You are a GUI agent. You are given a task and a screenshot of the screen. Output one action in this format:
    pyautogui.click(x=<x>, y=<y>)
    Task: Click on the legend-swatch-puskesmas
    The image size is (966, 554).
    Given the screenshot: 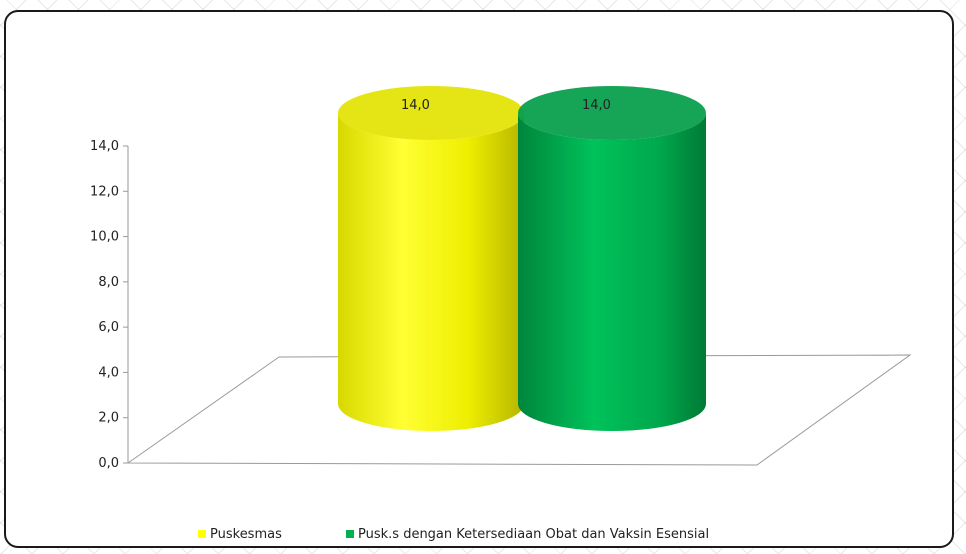 What is the action you would take?
    pyautogui.click(x=202, y=534)
    